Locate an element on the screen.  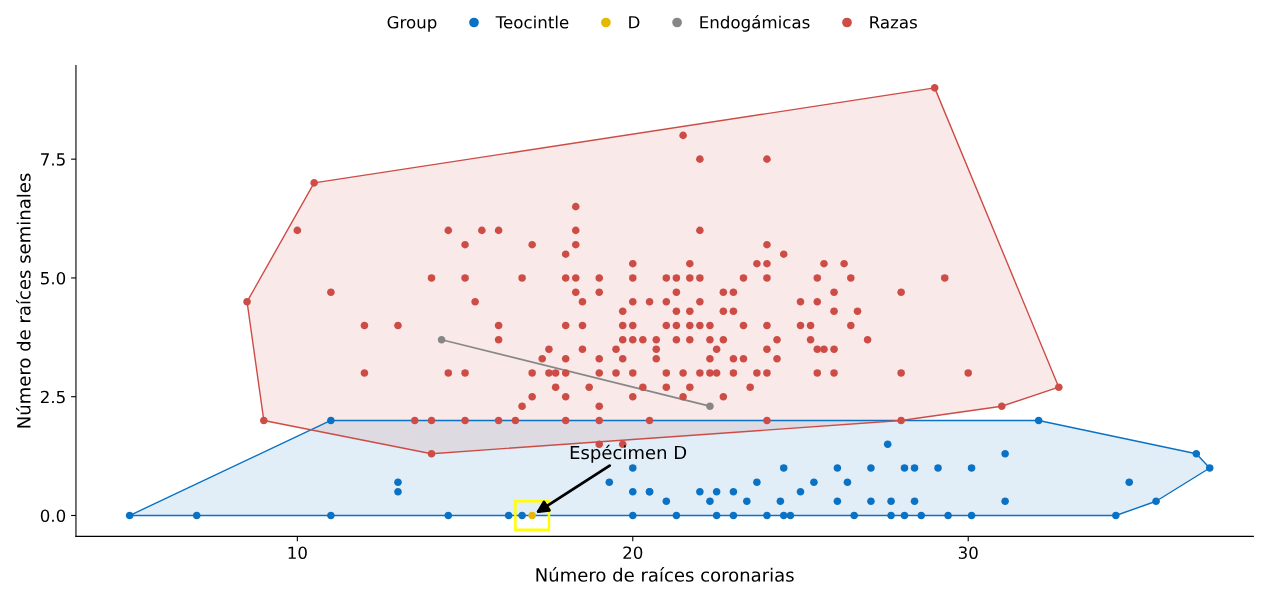
legend-label: D is located at coordinates (634, 22).